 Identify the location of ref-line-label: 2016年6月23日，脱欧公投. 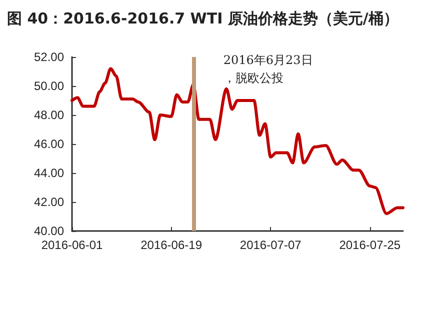
(268, 69).